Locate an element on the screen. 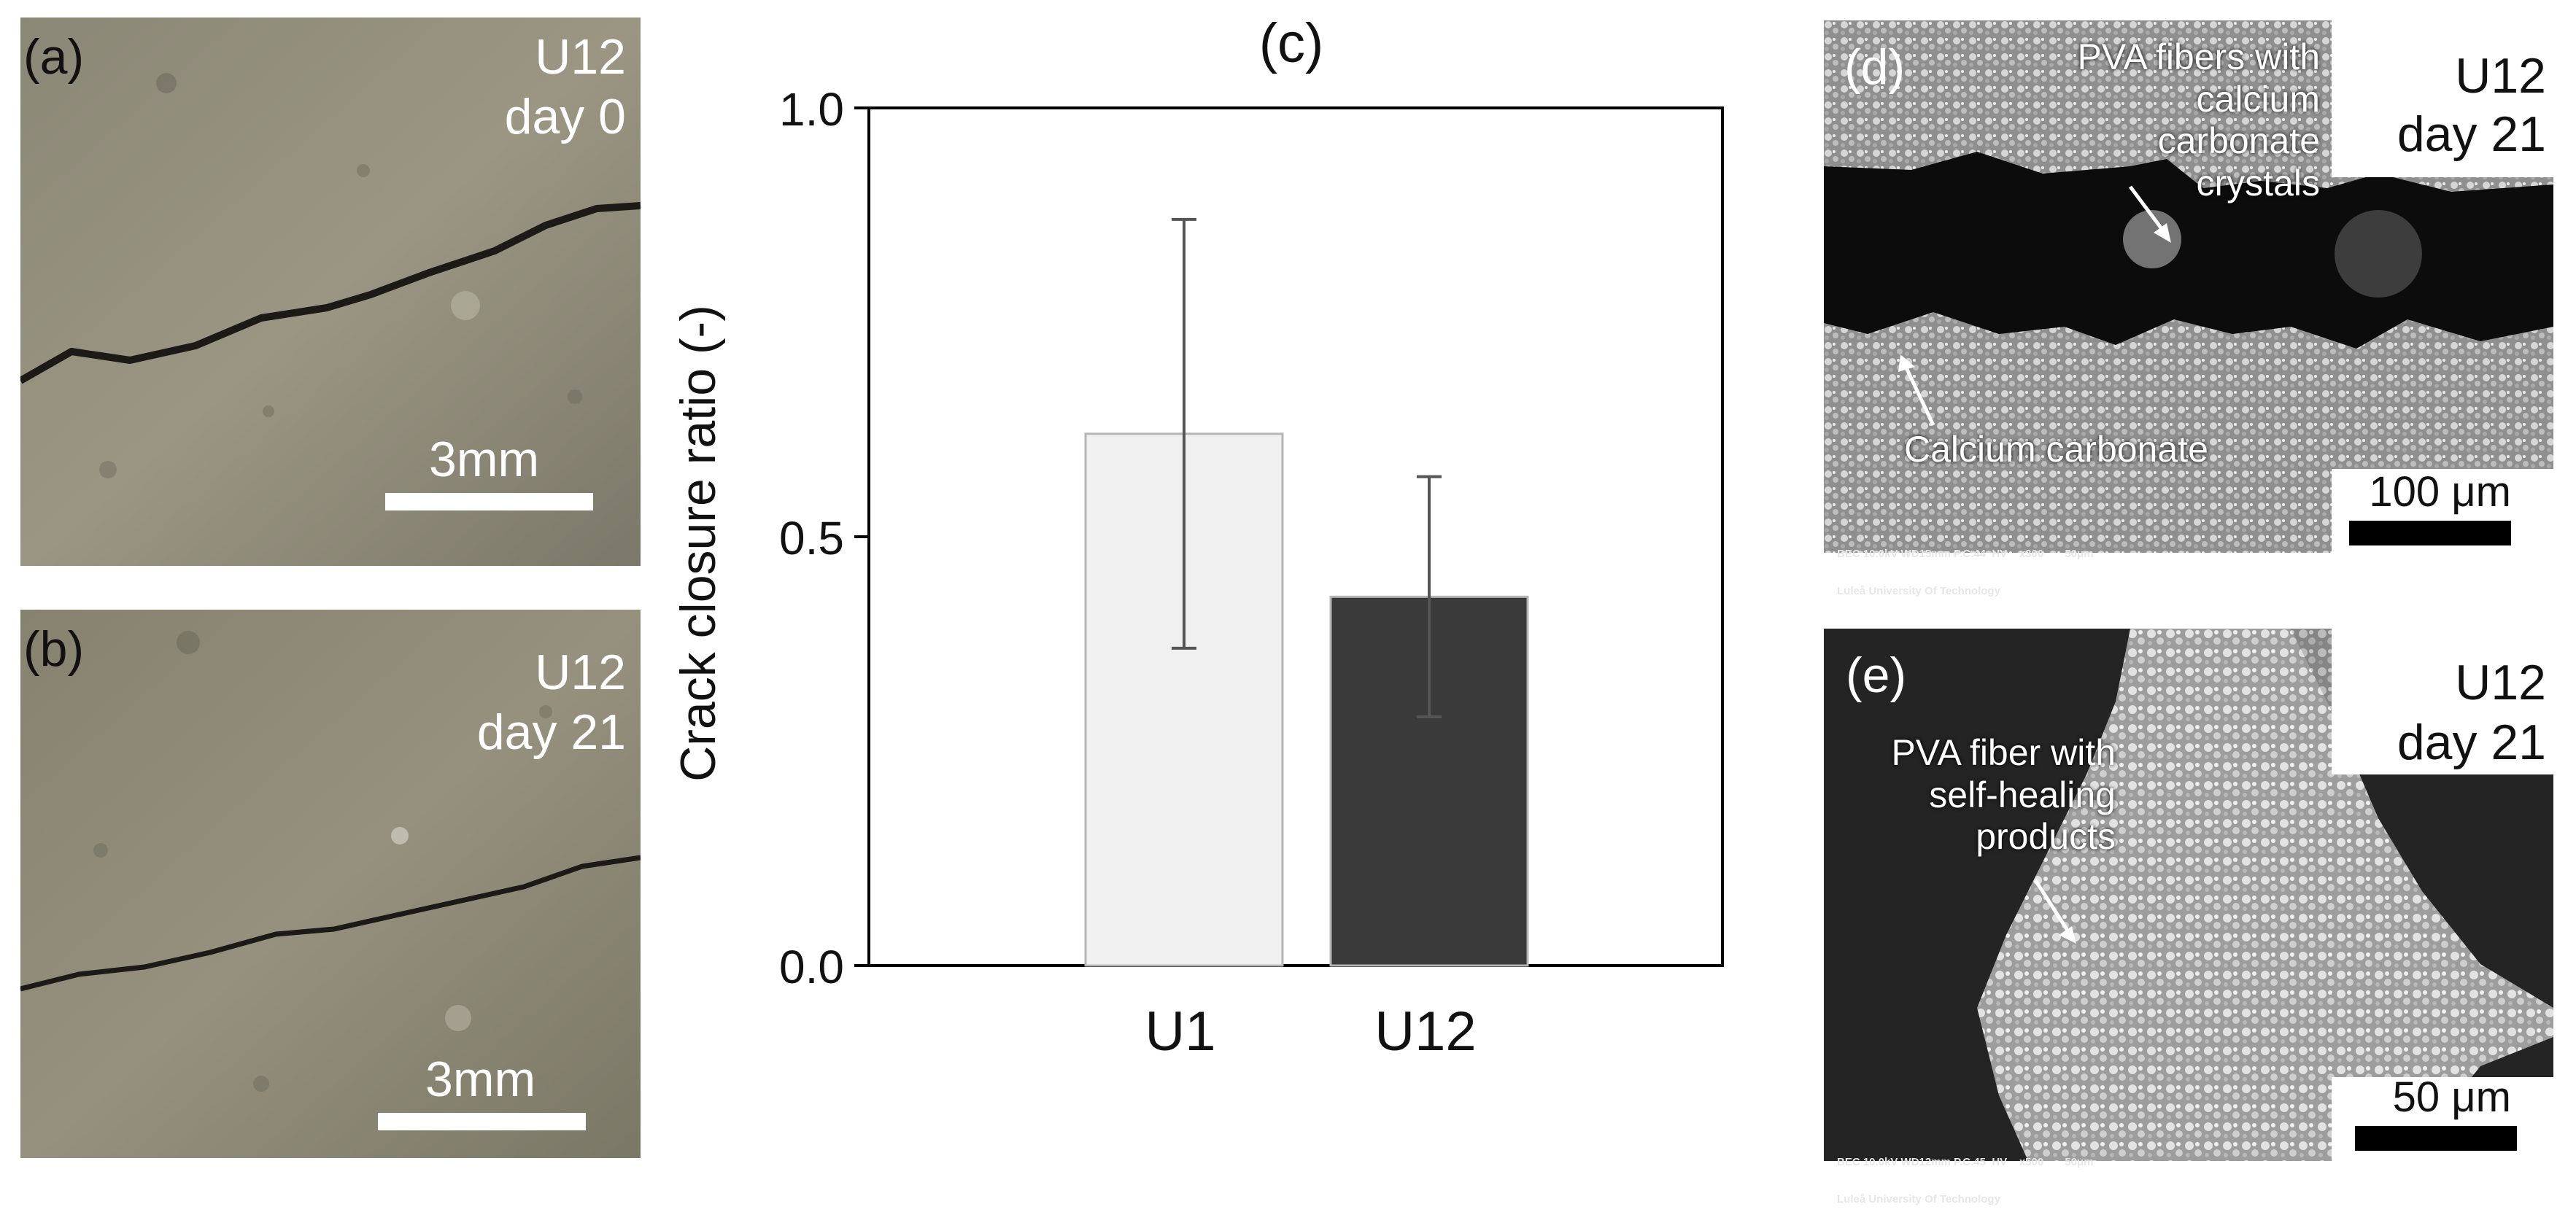 The image size is (2576, 1231). panel-b-photo is located at coordinates (330, 884).